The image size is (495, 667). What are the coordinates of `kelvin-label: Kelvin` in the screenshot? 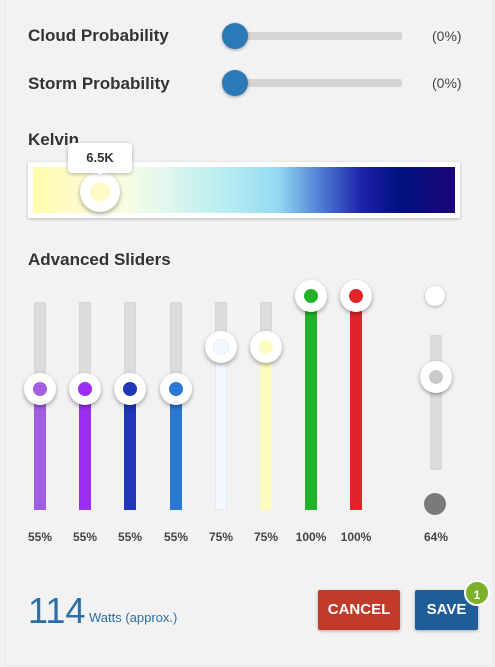 It's located at (54, 139).